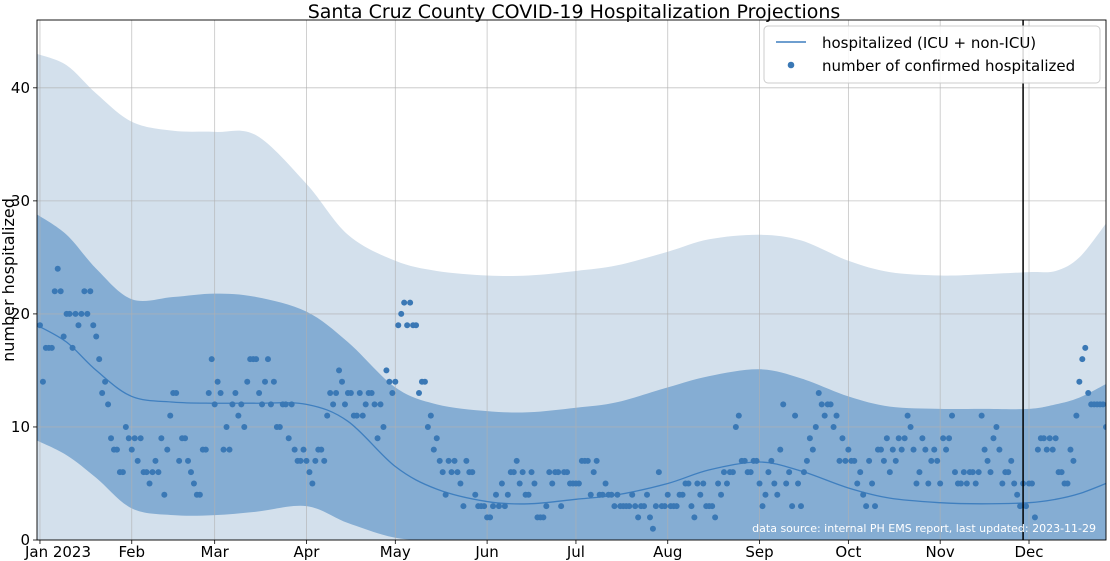  What do you see at coordinates (215, 552) in the screenshot?
I see `x-tick-label: Mar` at bounding box center [215, 552].